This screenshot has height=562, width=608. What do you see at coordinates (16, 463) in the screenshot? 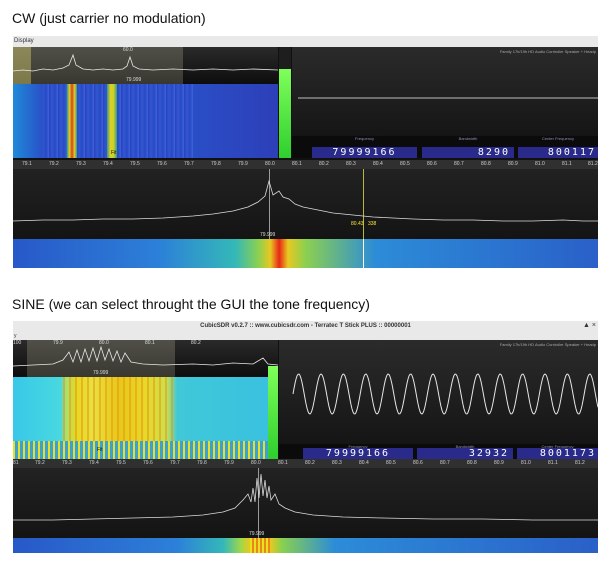
I see `scale-tick: 81` at bounding box center [16, 463].